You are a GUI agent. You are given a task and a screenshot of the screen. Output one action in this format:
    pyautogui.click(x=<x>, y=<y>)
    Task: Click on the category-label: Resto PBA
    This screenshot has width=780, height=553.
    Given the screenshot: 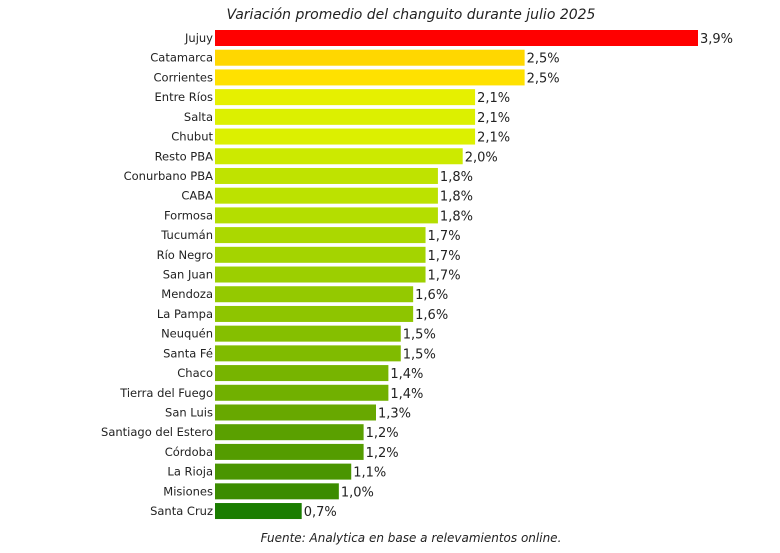 What is the action you would take?
    pyautogui.click(x=184, y=156)
    